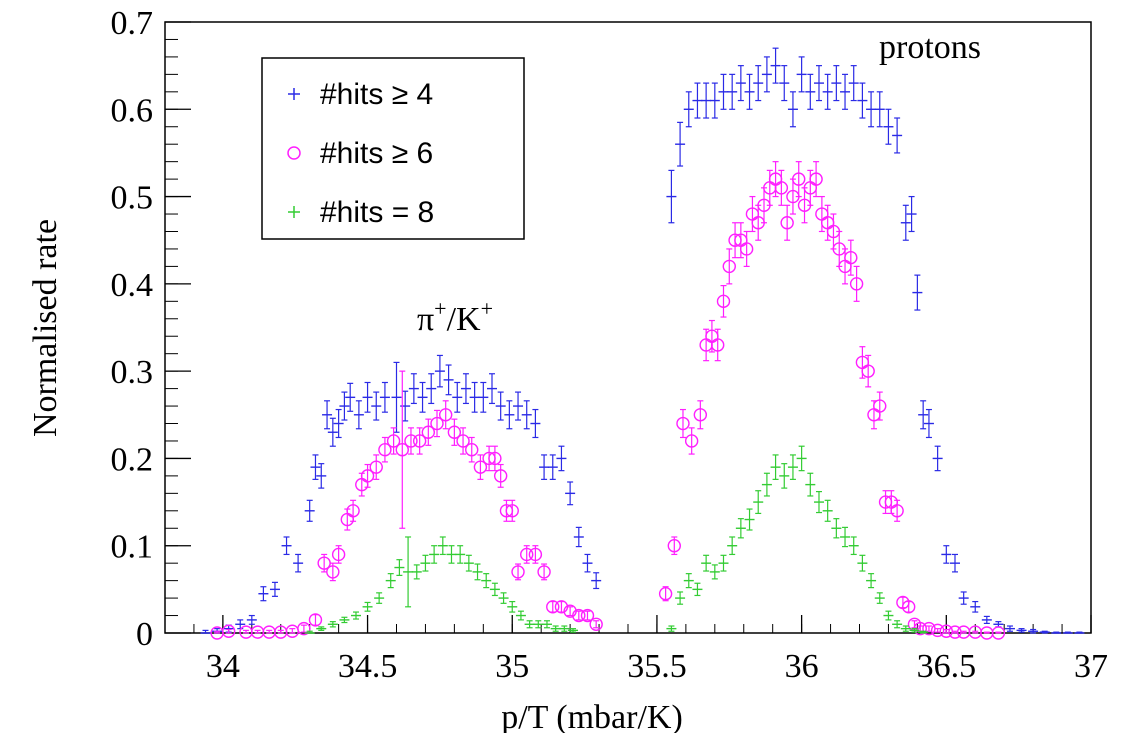  Describe the element at coordinates (132, 547) in the screenshot. I see `y-tick-label: 0.1` at that location.